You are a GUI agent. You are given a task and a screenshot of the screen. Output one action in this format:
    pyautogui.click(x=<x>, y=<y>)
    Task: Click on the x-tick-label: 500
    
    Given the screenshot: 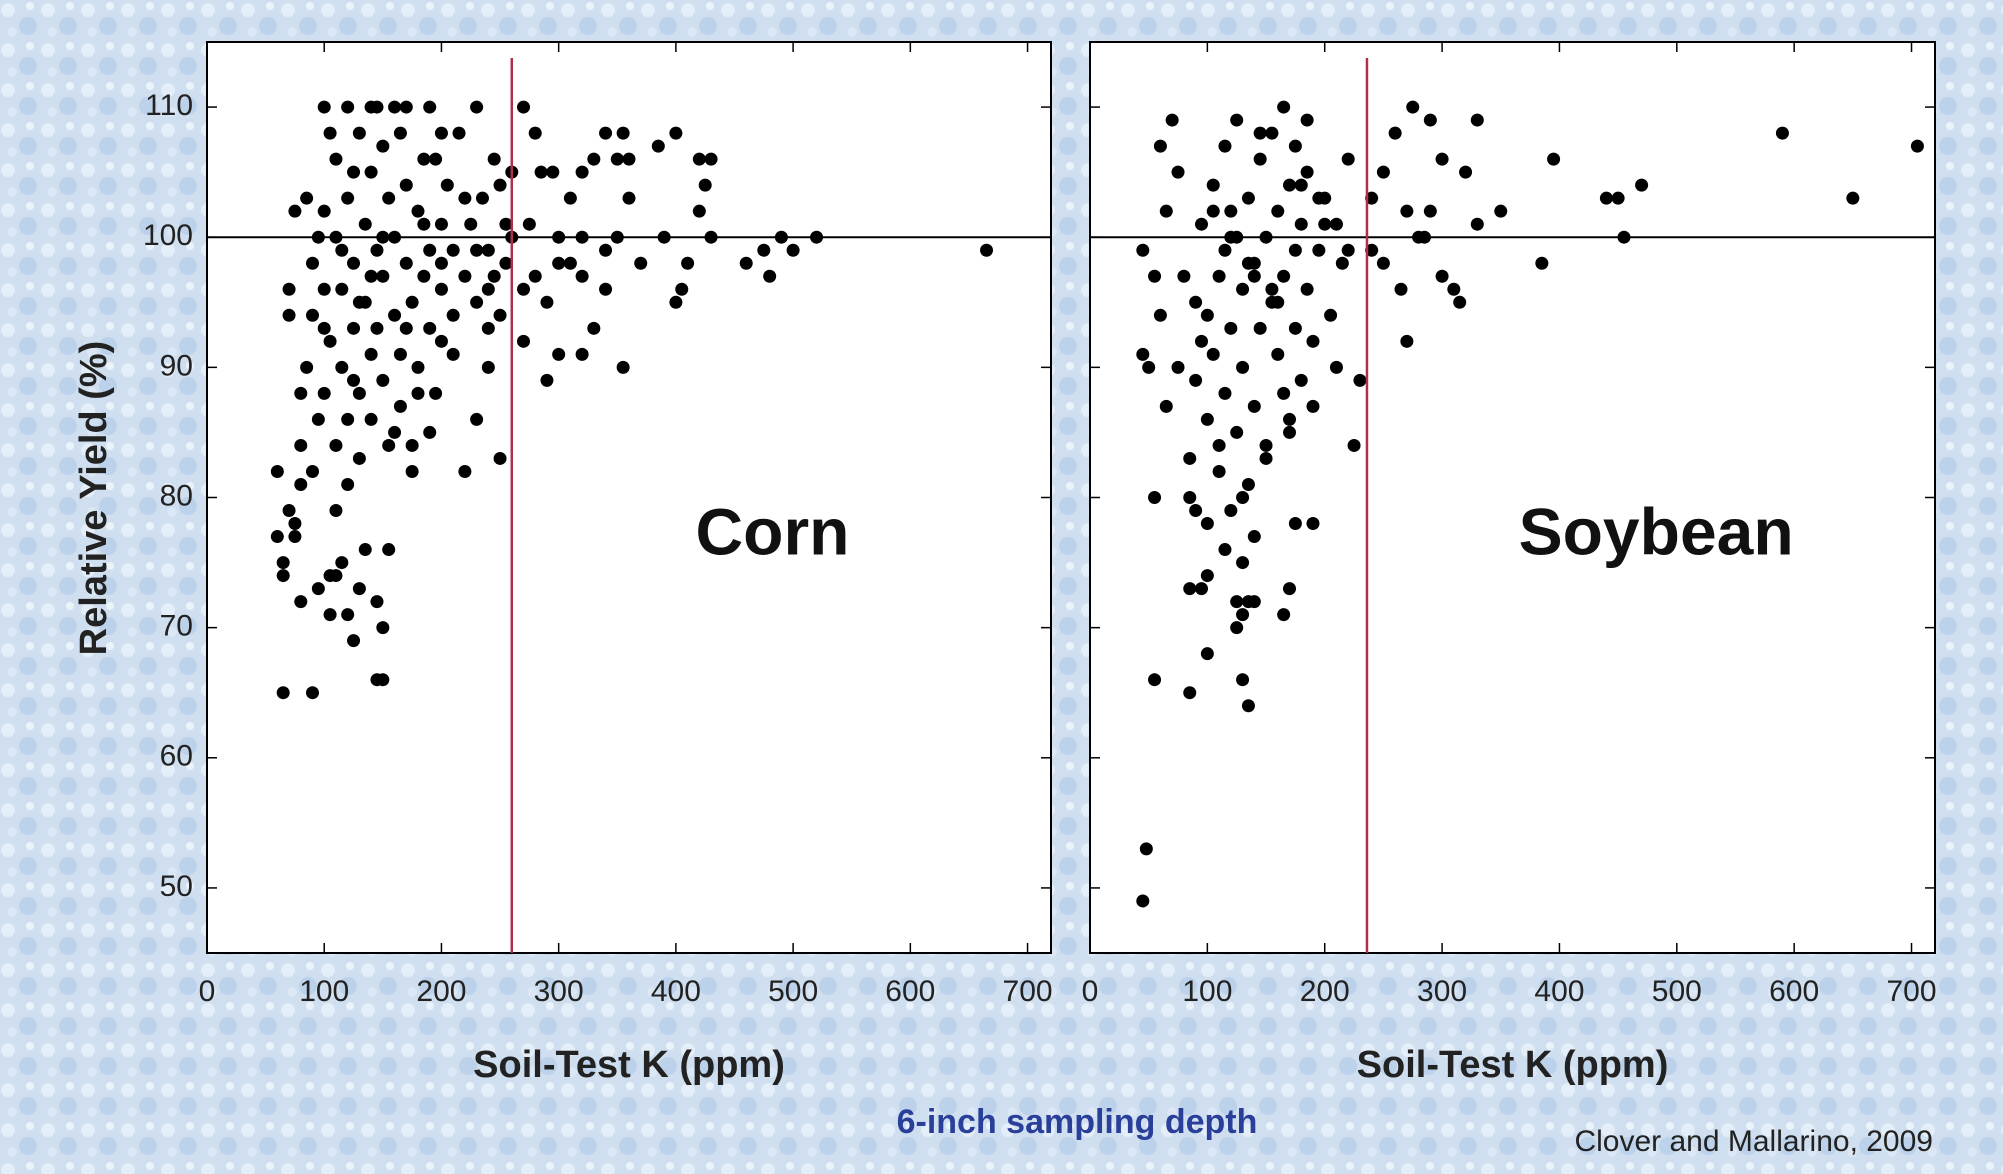 What is the action you would take?
    pyautogui.click(x=1677, y=991)
    